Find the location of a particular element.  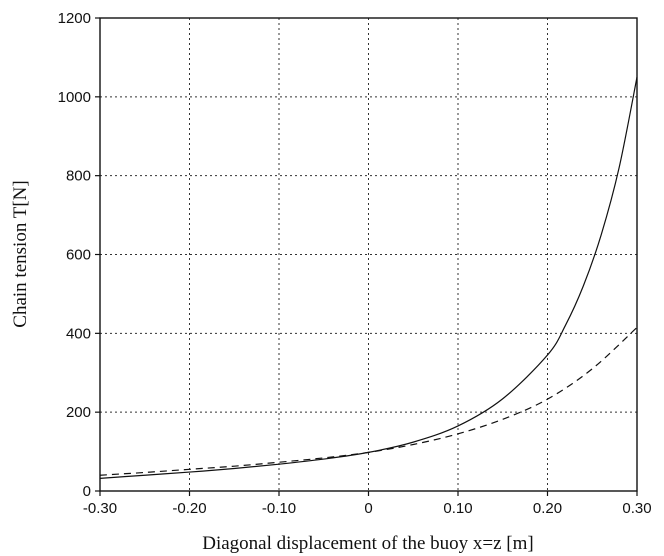

x-tick-label: 0.10 is located at coordinates (457, 508).